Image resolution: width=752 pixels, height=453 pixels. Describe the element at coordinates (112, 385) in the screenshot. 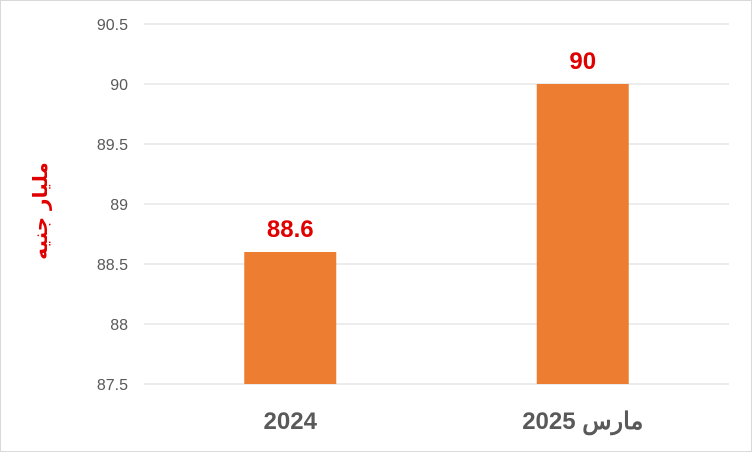

I see `y-tick-label: 87.5` at that location.